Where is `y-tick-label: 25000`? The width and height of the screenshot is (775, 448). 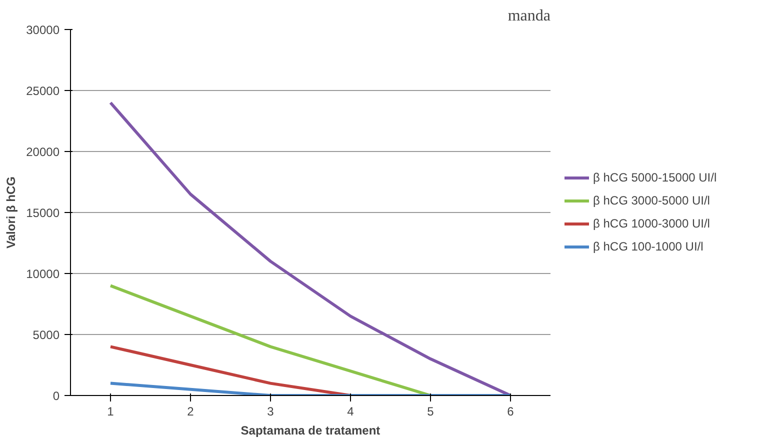
y-tick-label: 25000 is located at coordinates (43, 91).